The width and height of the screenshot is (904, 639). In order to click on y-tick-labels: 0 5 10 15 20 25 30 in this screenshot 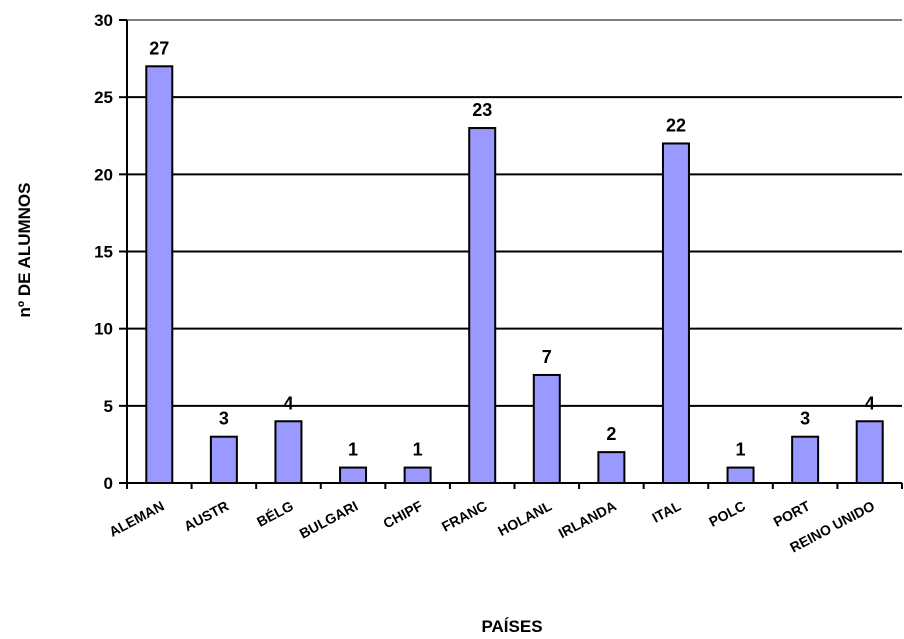, I will do `click(103, 252)`.